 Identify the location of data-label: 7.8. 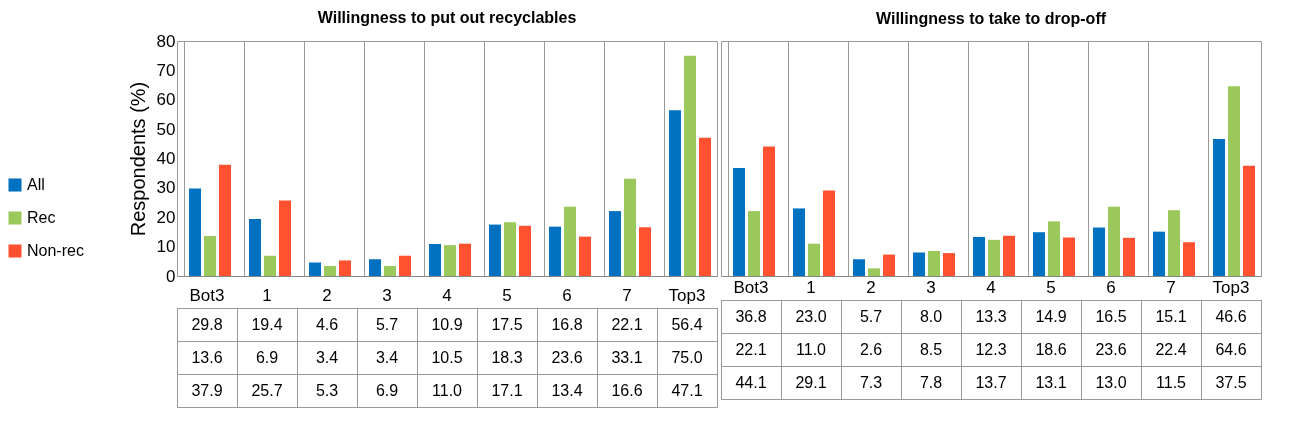
(931, 382).